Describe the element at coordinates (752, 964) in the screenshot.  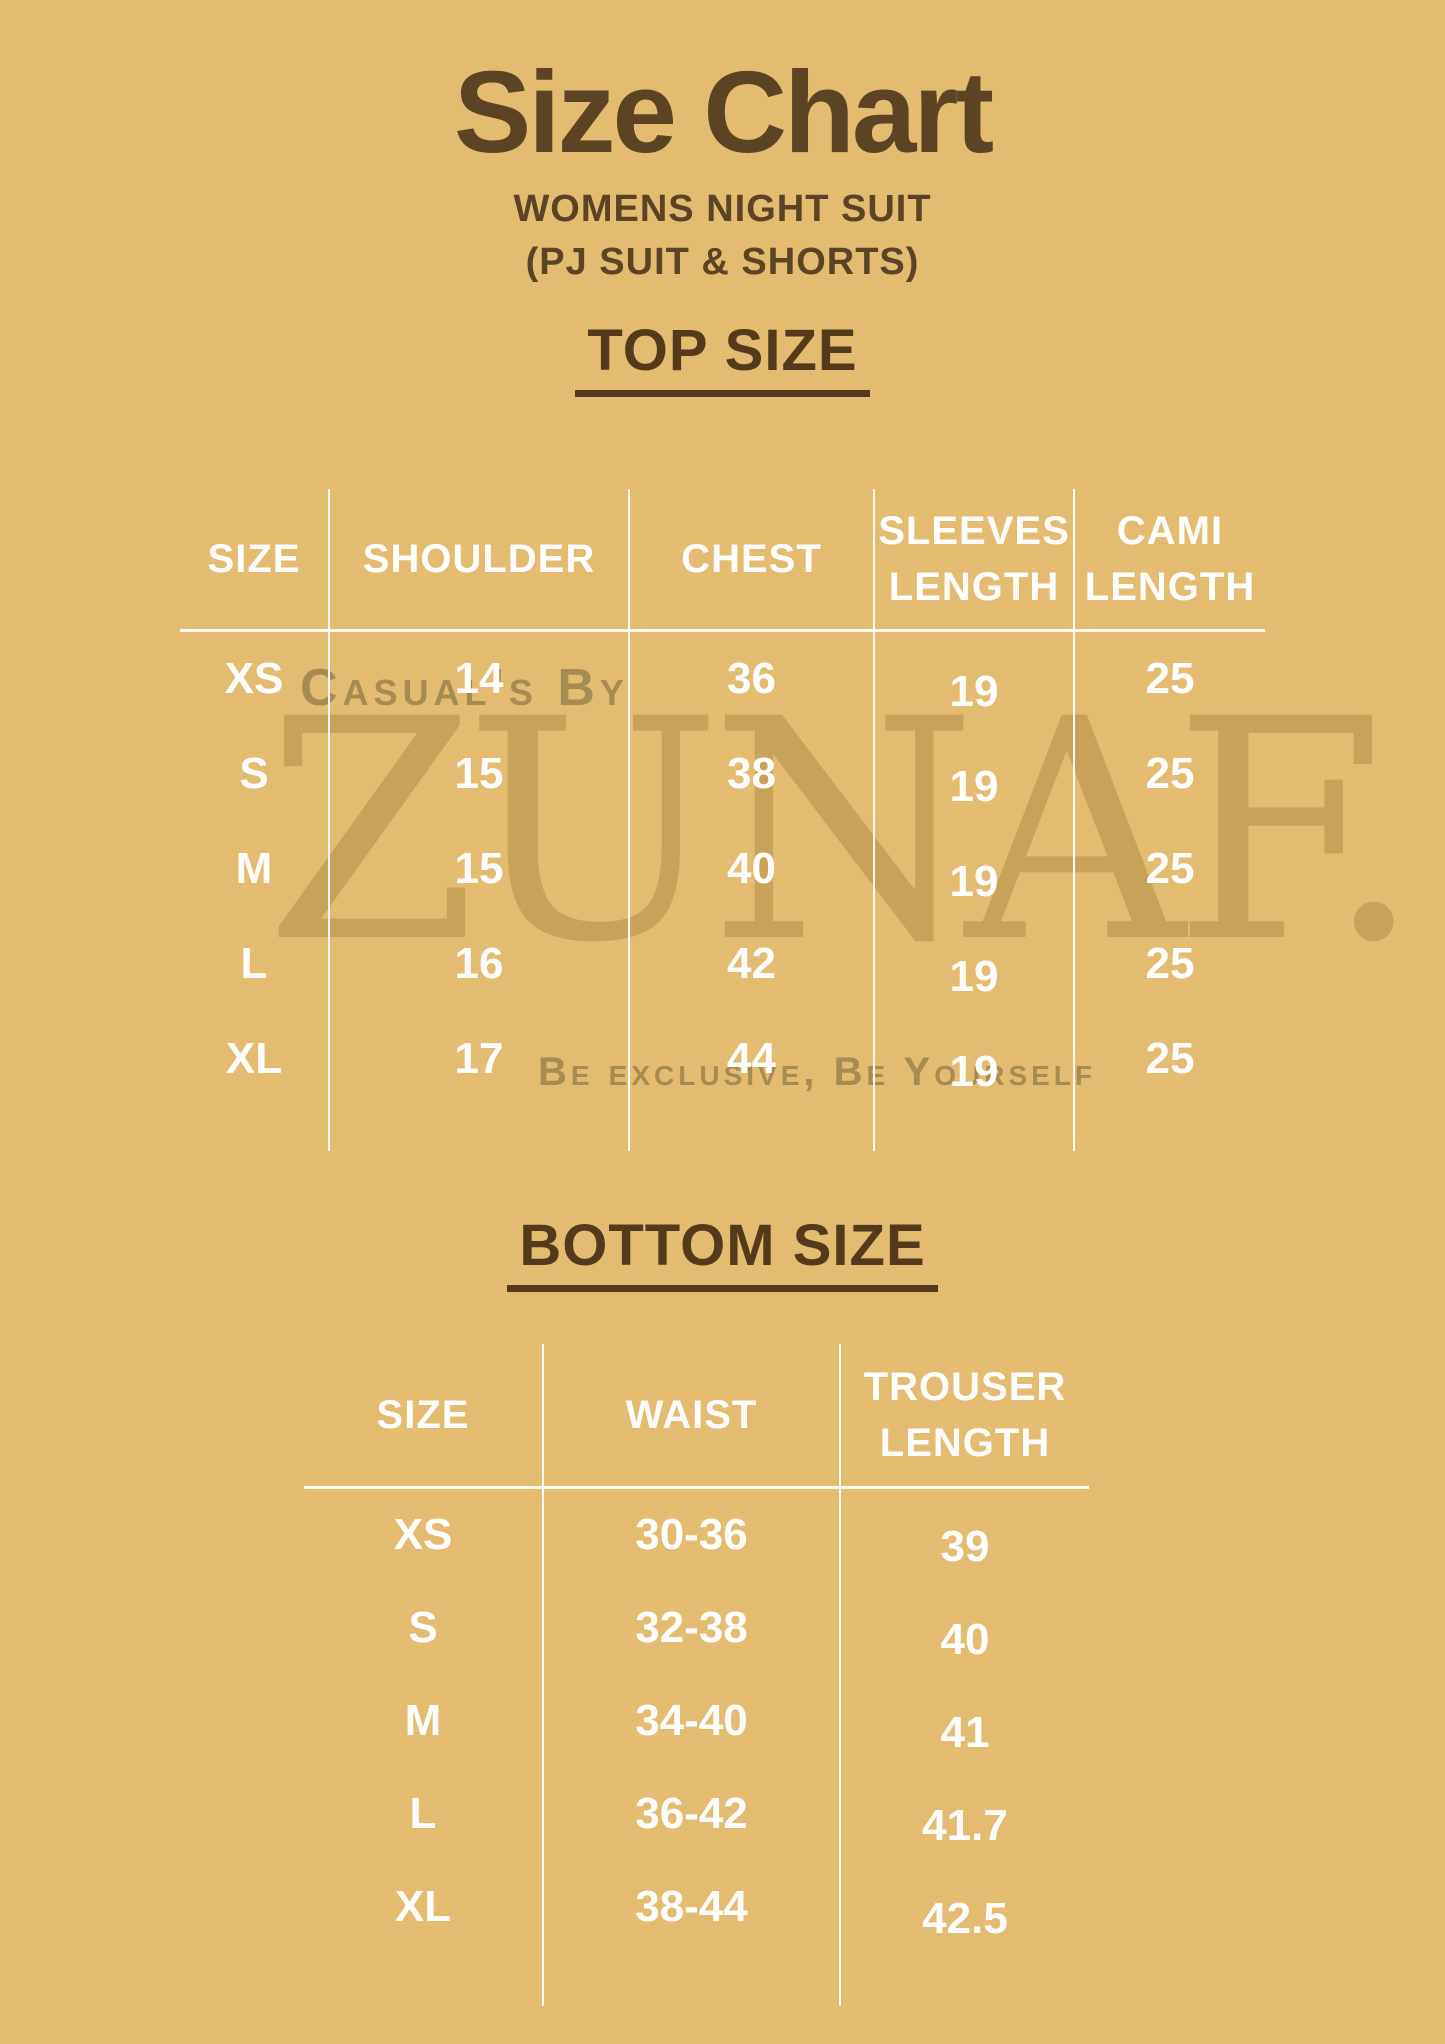
I see `cell-chest: 42` at that location.